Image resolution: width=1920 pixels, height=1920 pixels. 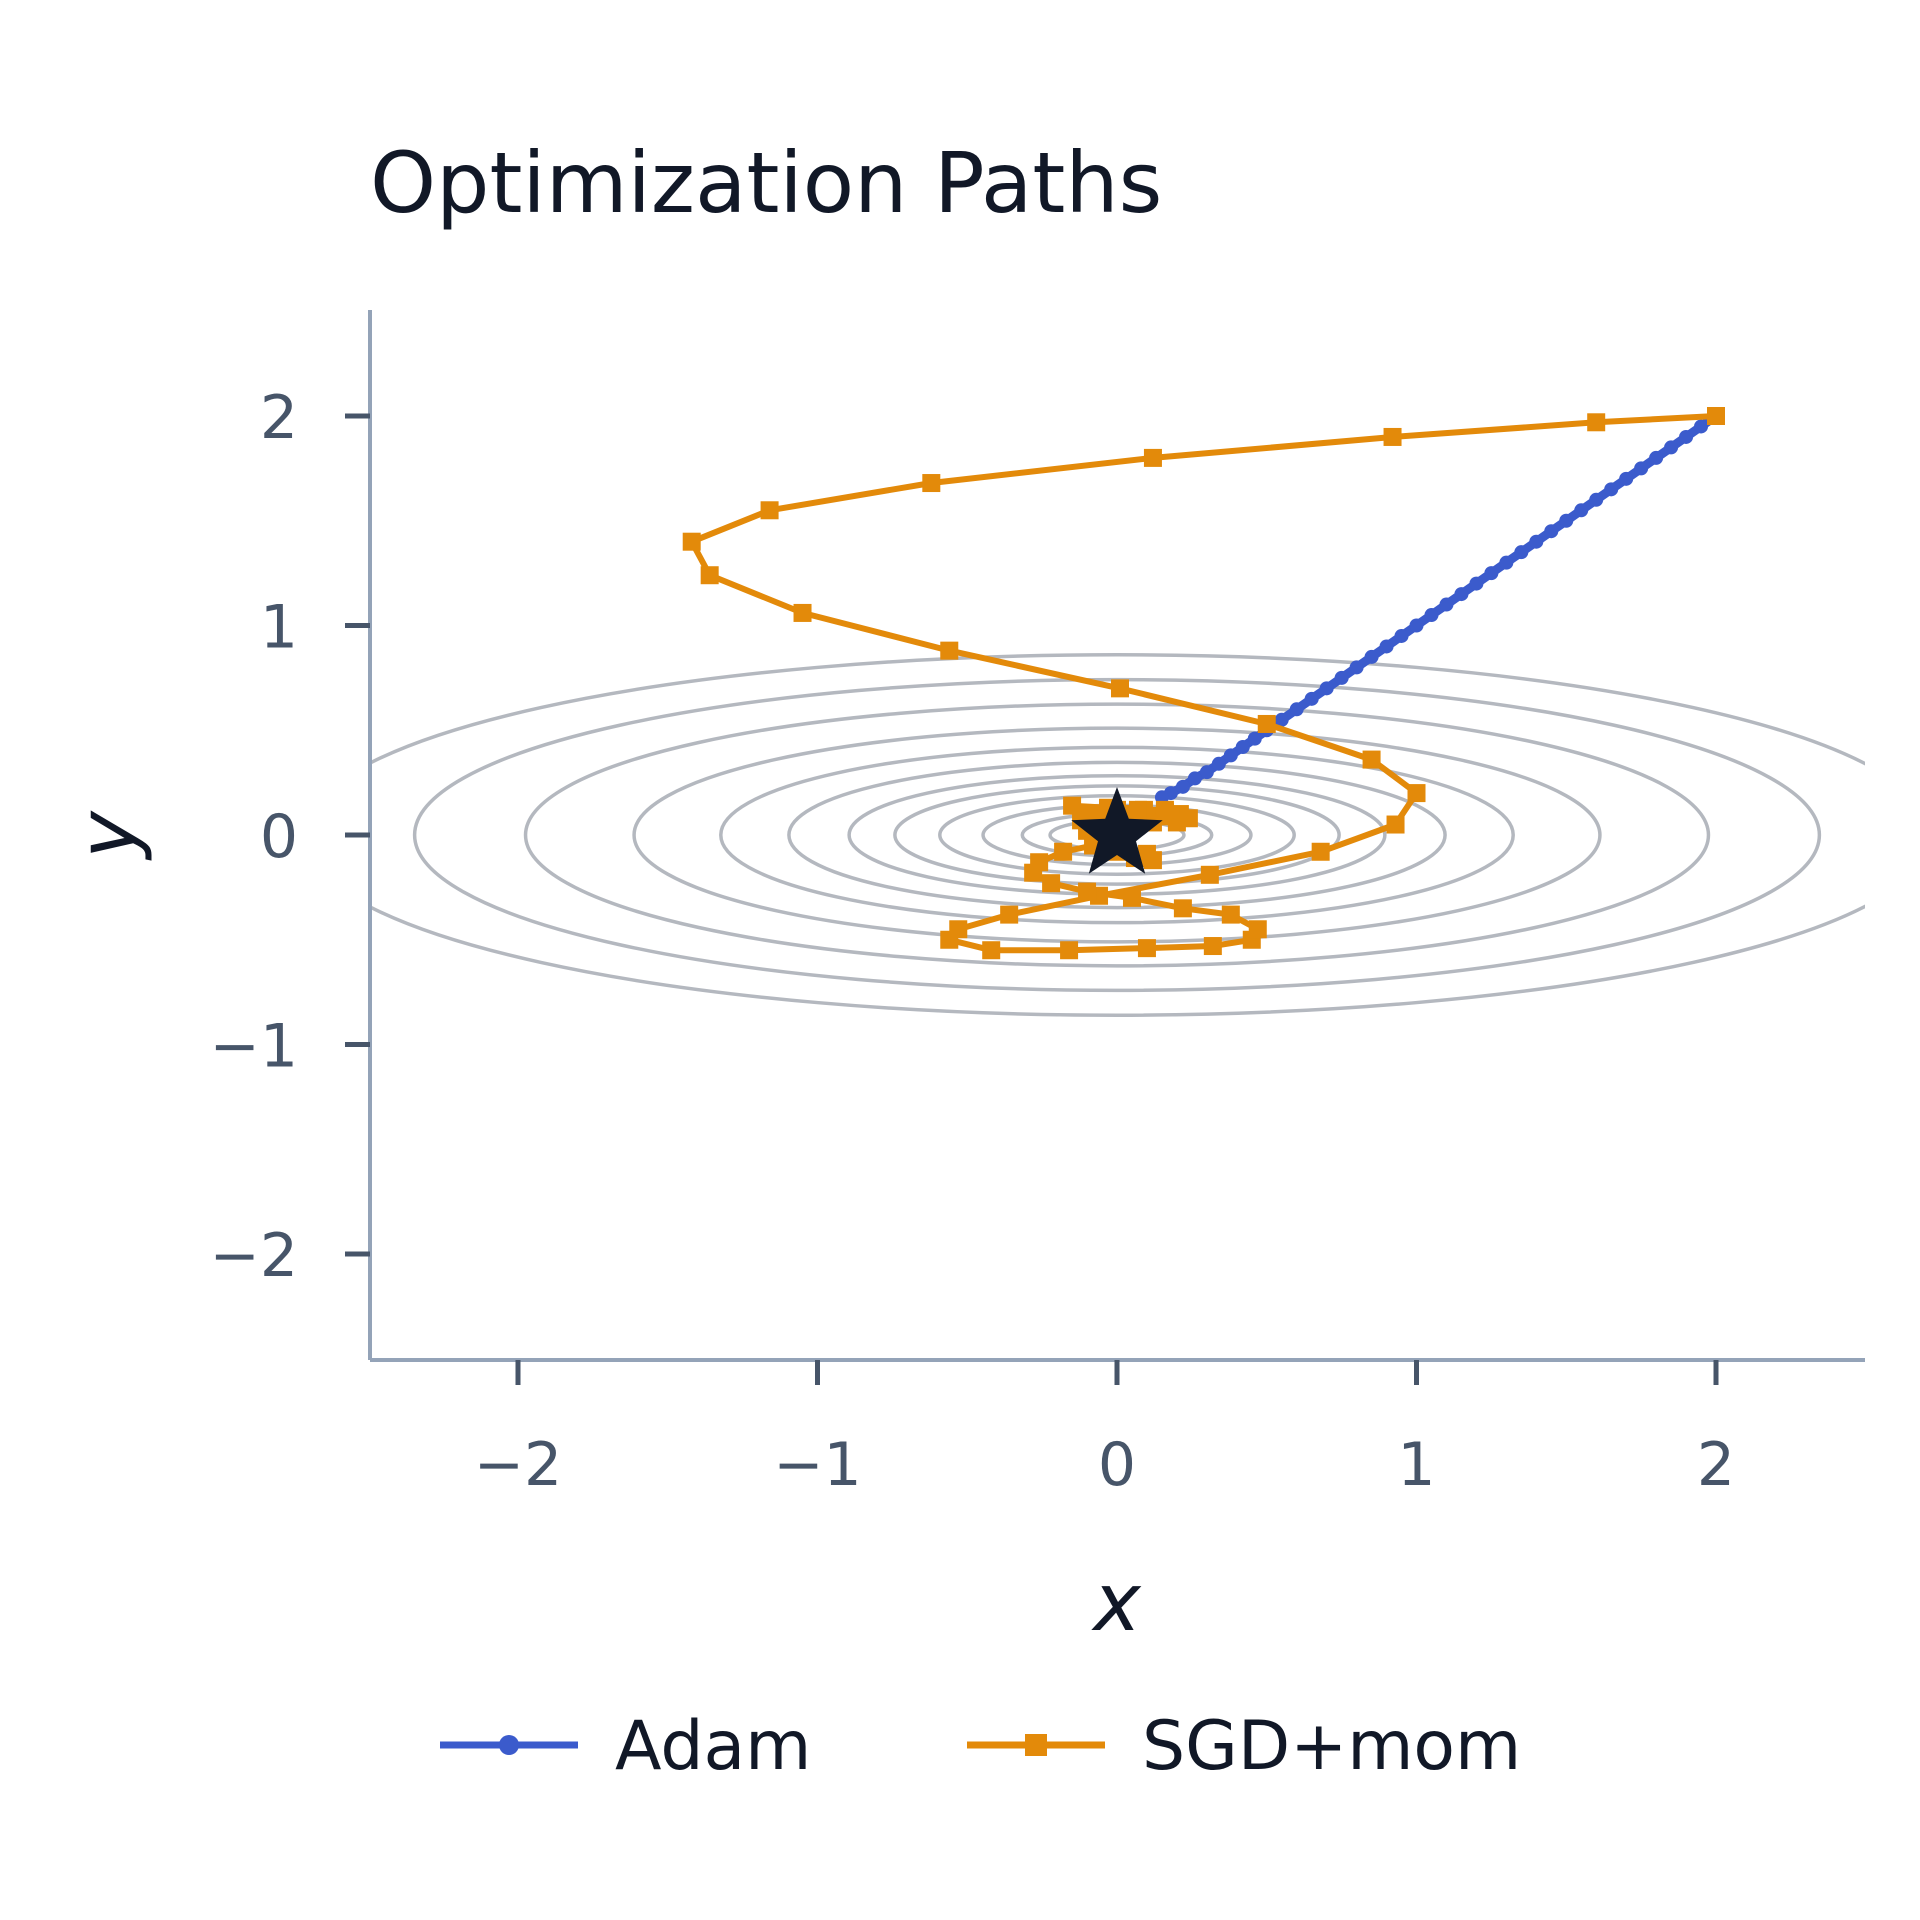 What do you see at coordinates (1036, 1745) in the screenshot?
I see `legend-sgd-marker` at bounding box center [1036, 1745].